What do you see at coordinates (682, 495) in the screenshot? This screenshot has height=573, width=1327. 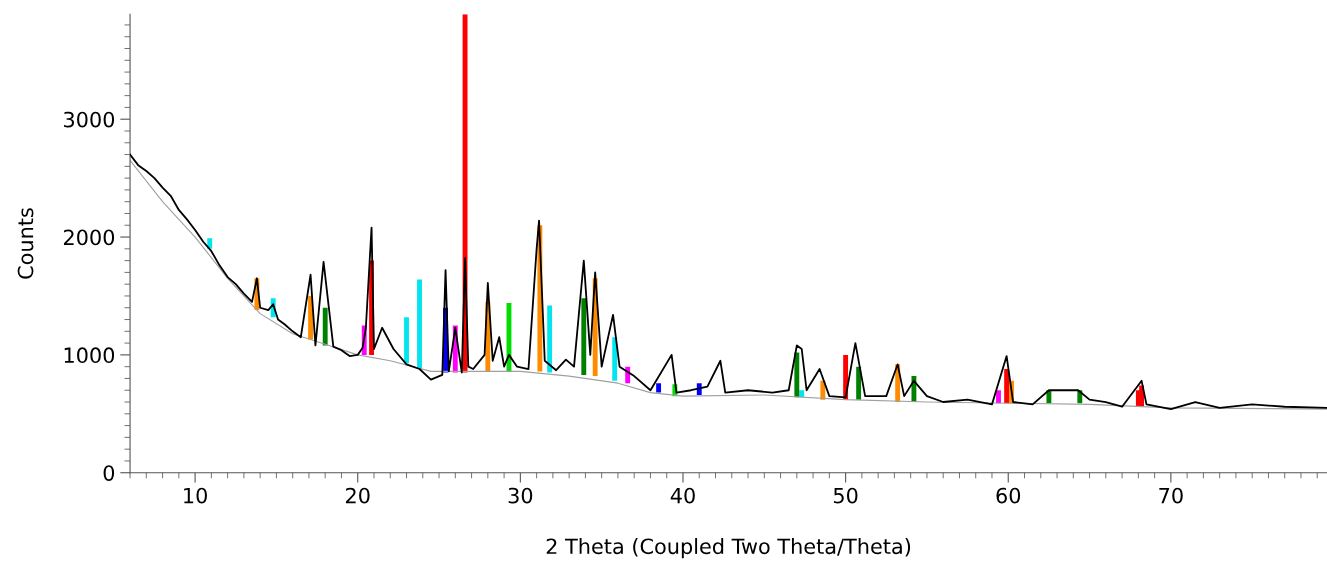 I see `x-tick-label: 40` at bounding box center [682, 495].